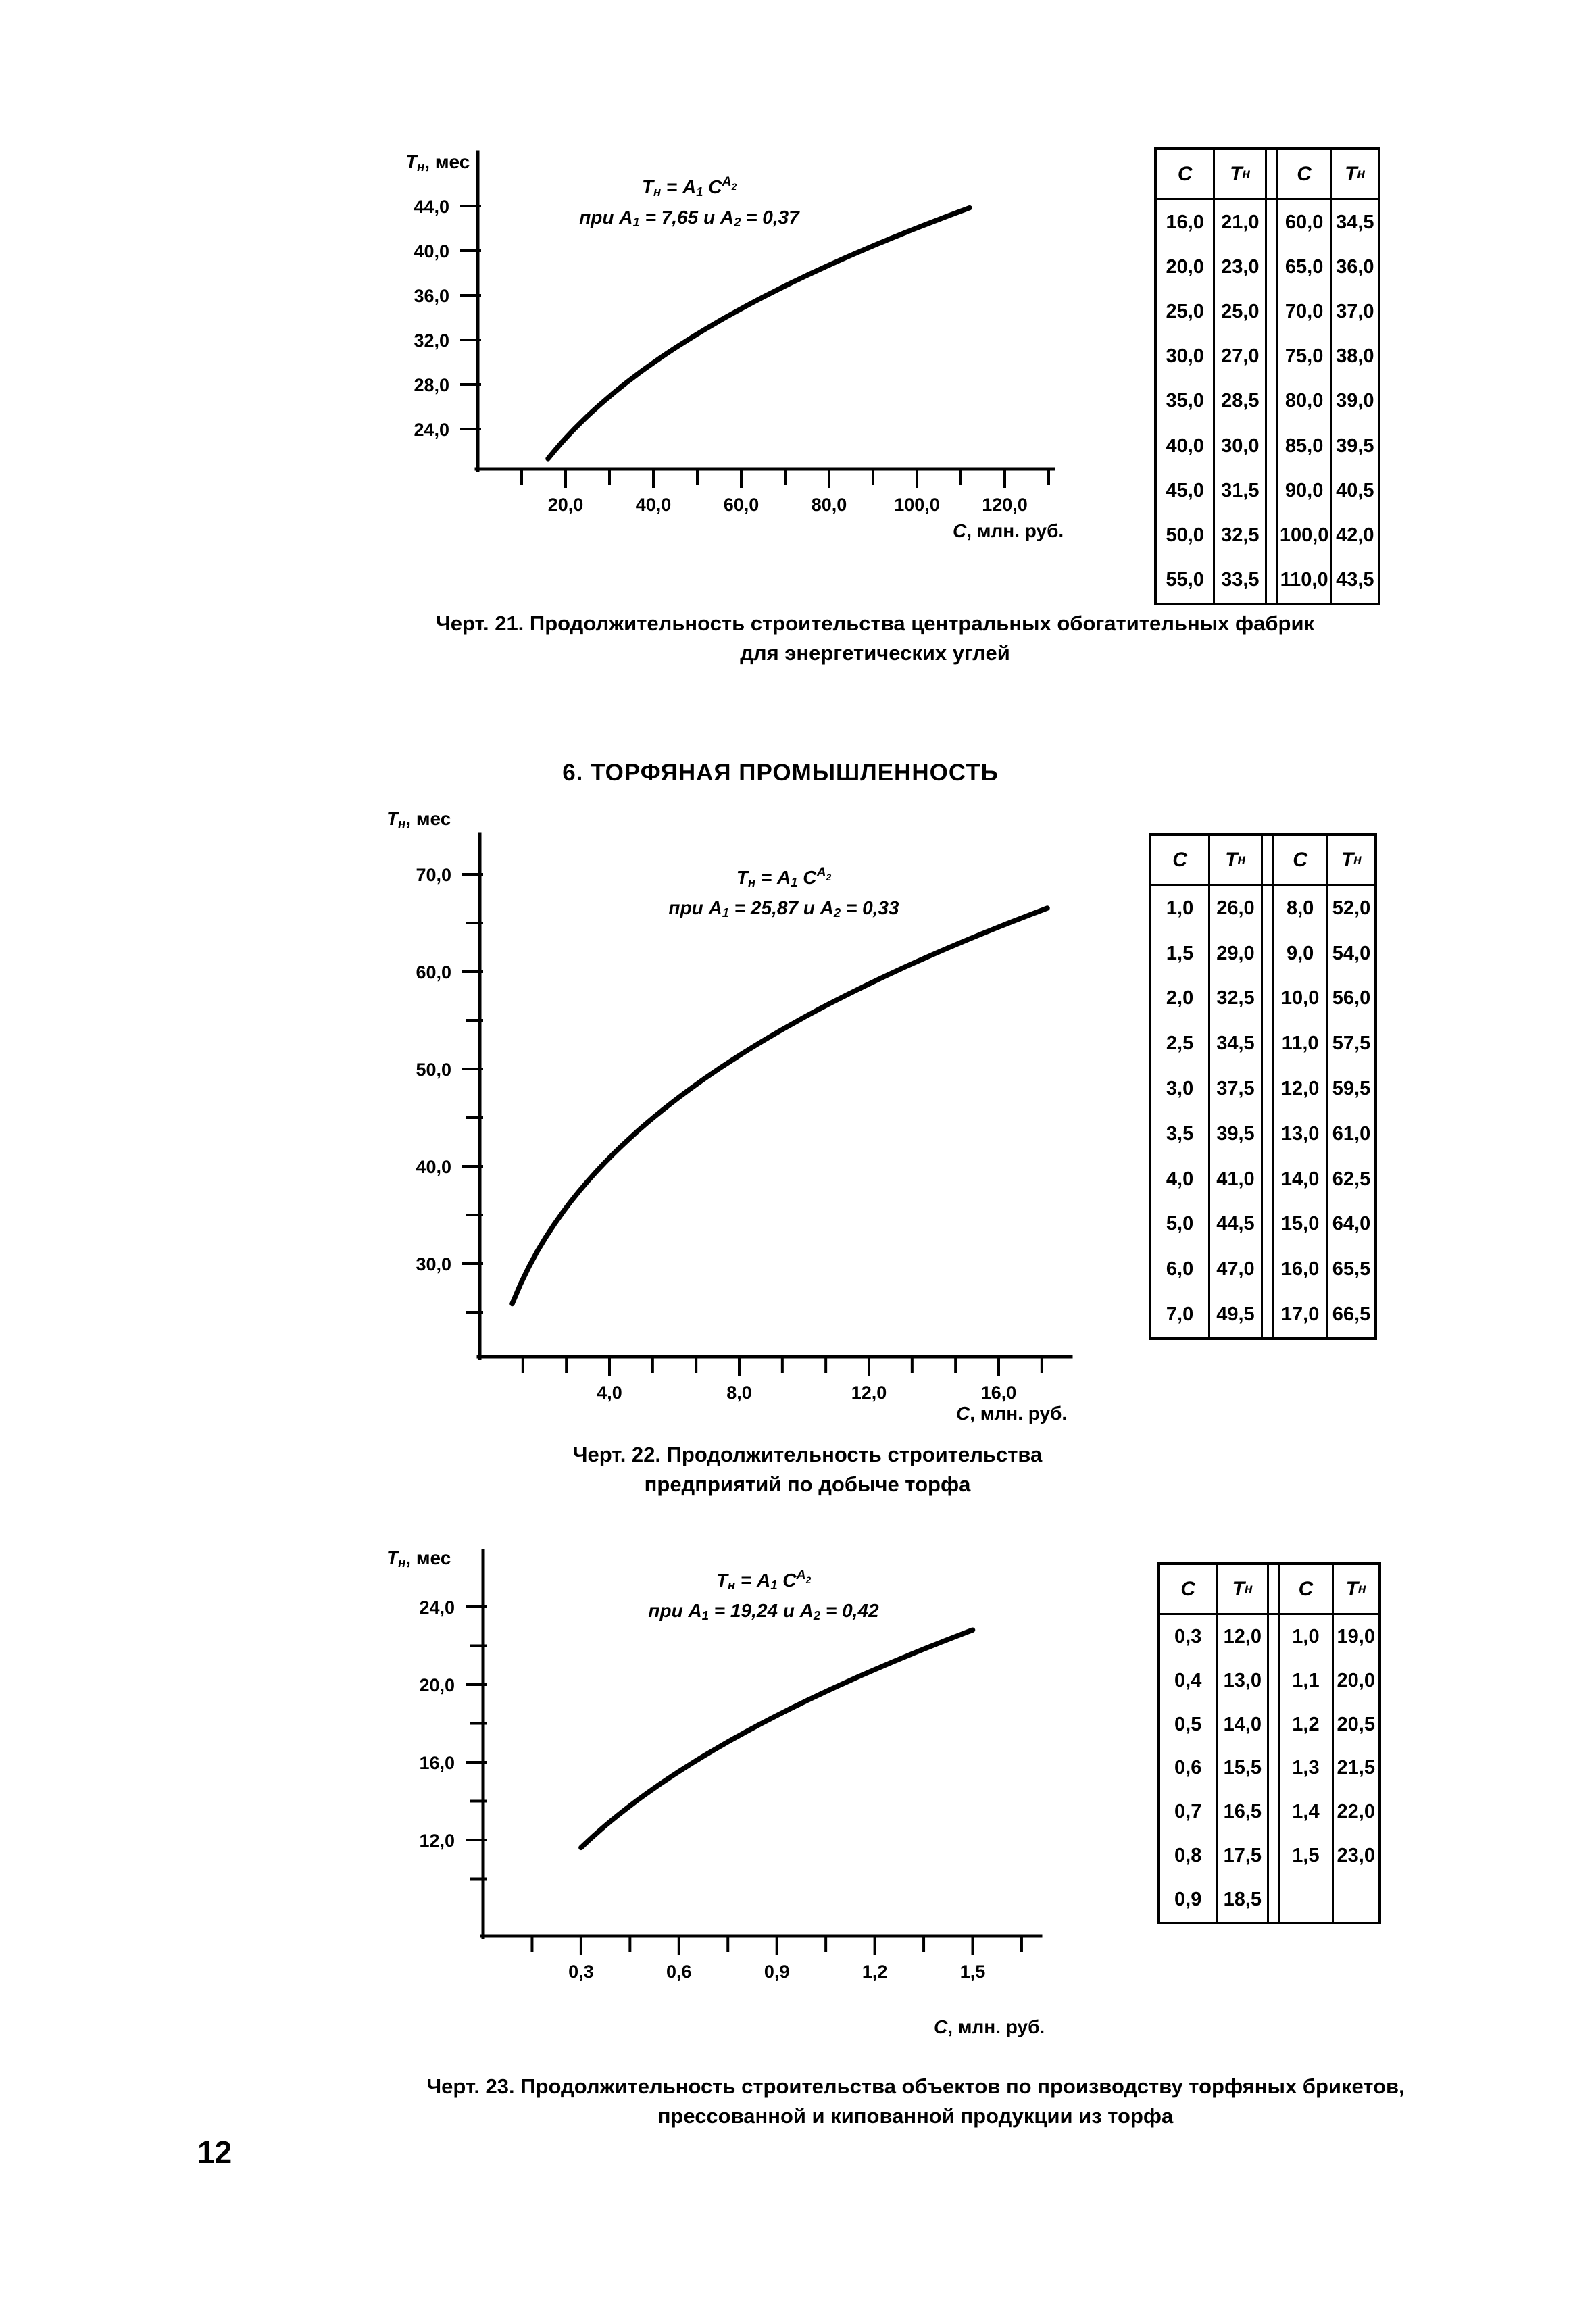 Image resolution: width=1596 pixels, height=2315 pixels. I want to click on text-token: = 0,42, so click(850, 1610).